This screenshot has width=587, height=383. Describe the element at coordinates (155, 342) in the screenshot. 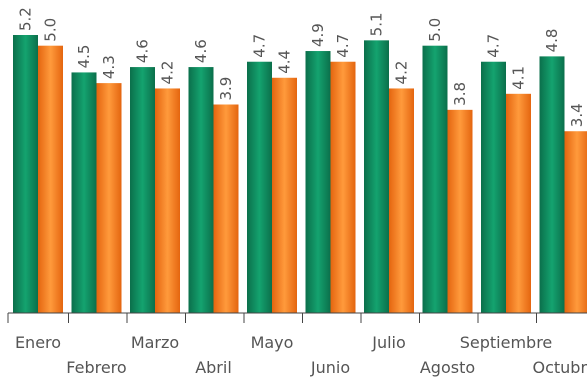

I see `category-label-marzo: Marzo` at that location.